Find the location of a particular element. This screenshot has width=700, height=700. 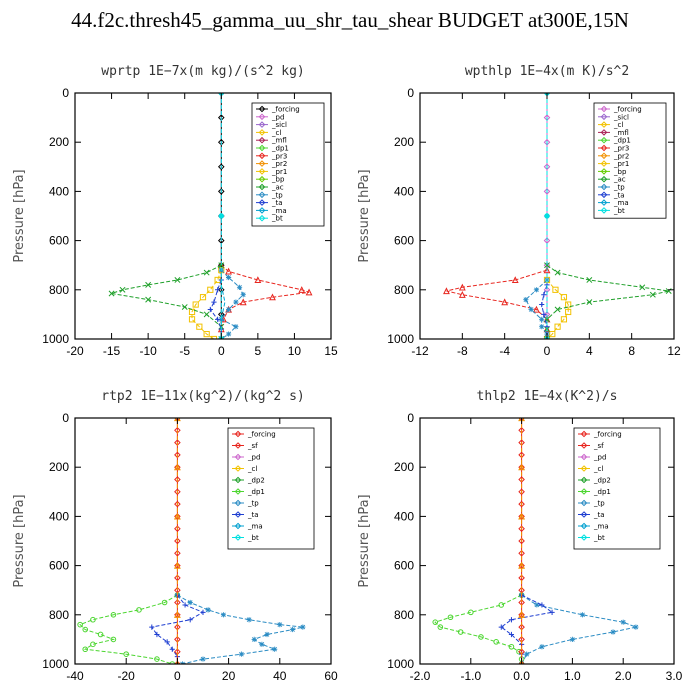

series-pr1 is located at coordinates (206, 304).